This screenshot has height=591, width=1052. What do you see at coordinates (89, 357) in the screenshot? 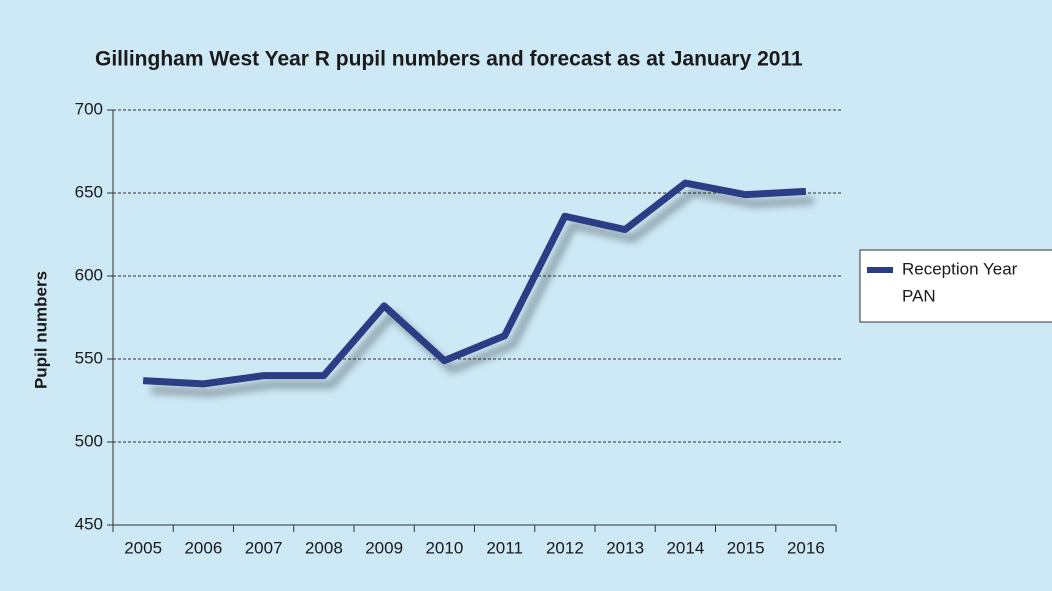
I see `y-tick-label: 550` at bounding box center [89, 357].